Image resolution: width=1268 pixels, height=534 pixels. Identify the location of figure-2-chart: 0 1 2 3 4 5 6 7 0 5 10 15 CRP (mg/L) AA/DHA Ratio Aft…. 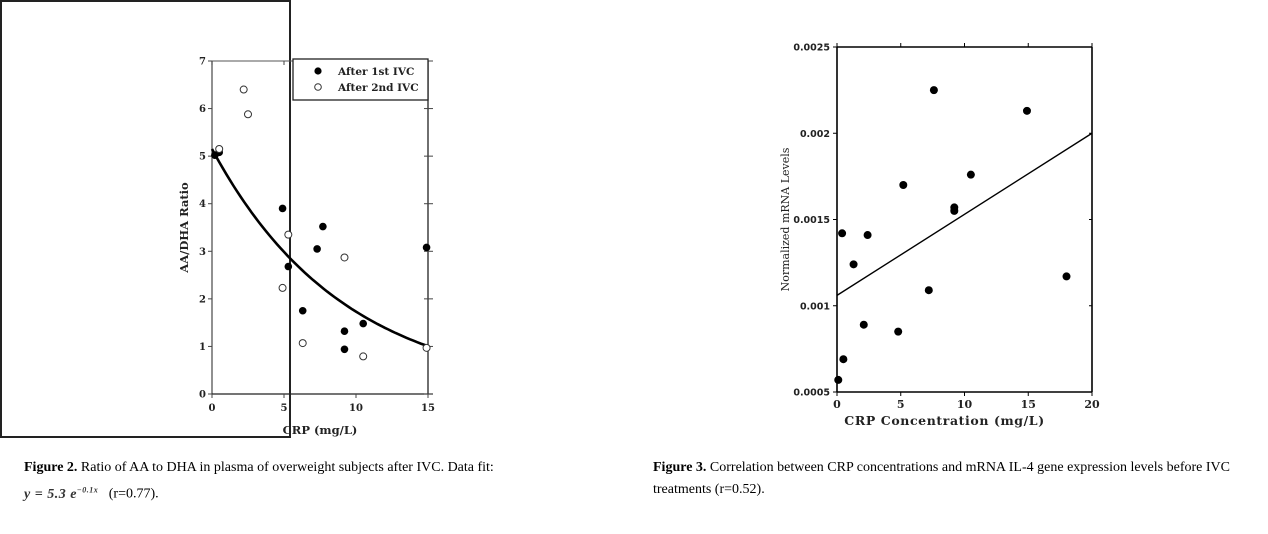
(306, 247).